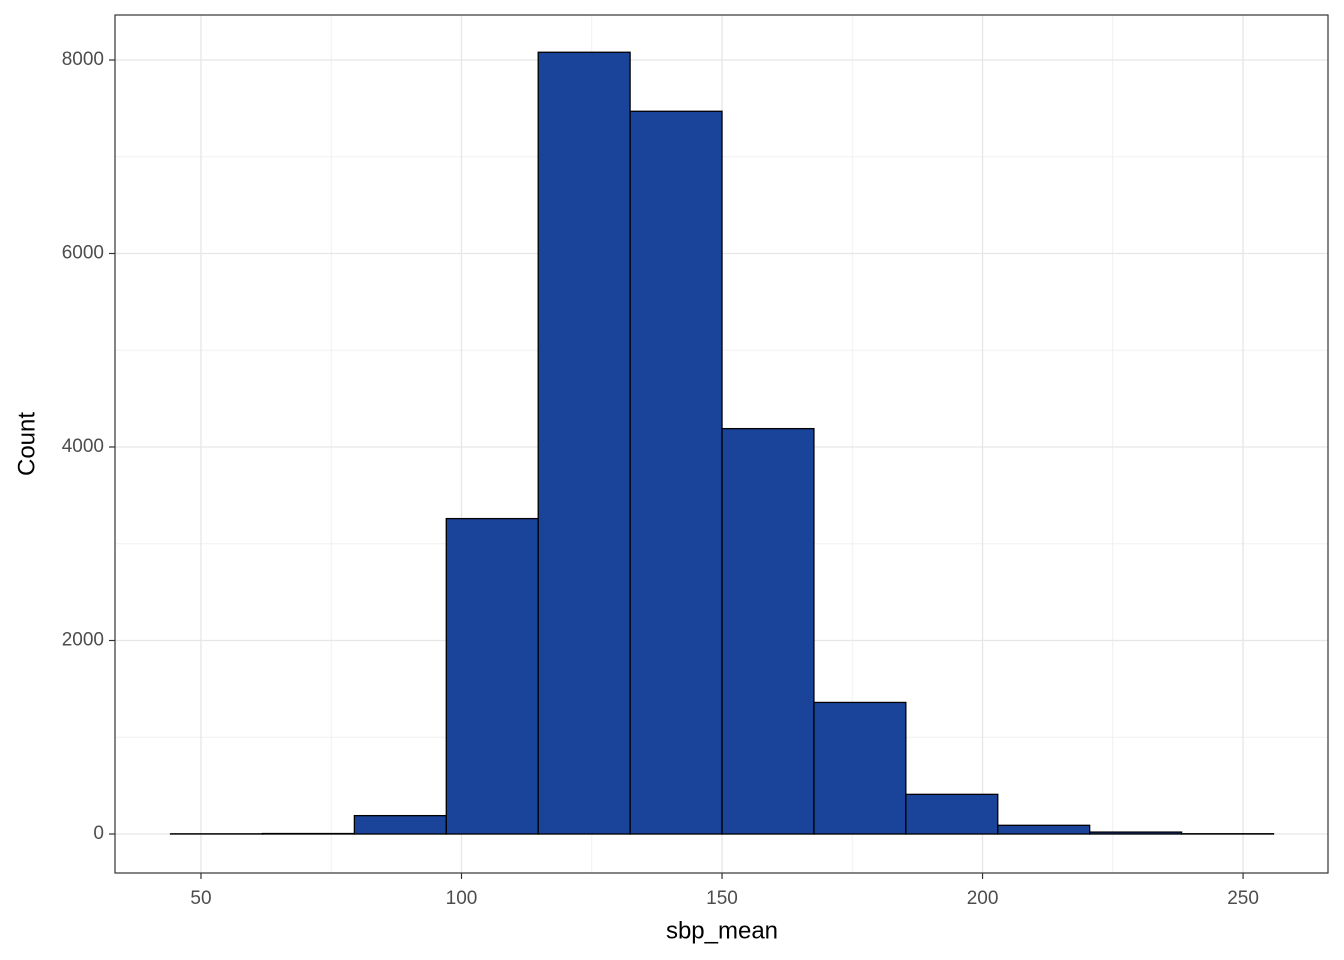 This screenshot has width=1344, height=960. I want to click on y-tick-label: 2000, so click(83, 640).